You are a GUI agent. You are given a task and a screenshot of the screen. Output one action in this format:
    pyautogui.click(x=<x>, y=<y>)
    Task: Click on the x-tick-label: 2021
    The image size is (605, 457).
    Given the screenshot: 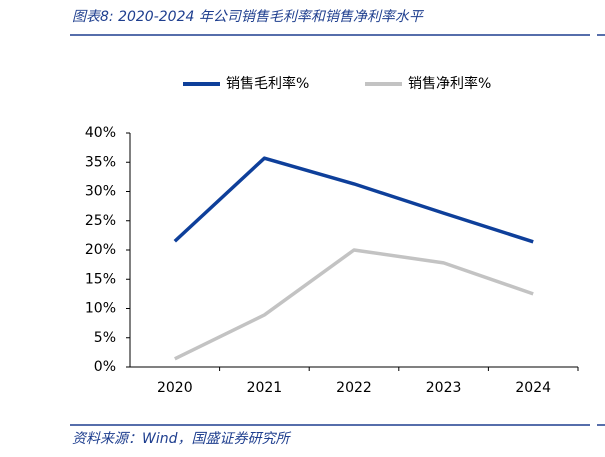 What is the action you would take?
    pyautogui.click(x=265, y=388)
    